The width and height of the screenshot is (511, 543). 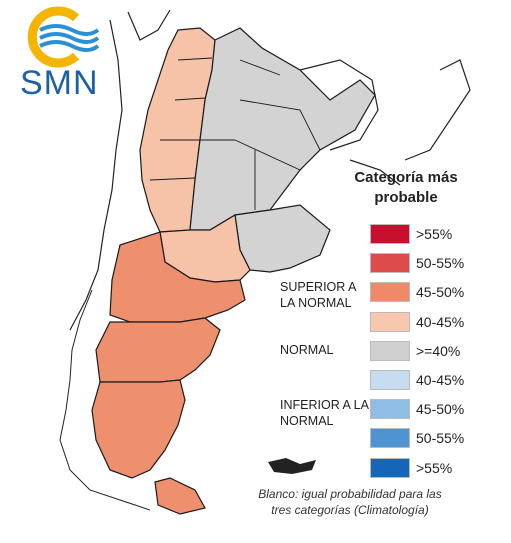 I want to click on province-borders, so click(x=235, y=133).